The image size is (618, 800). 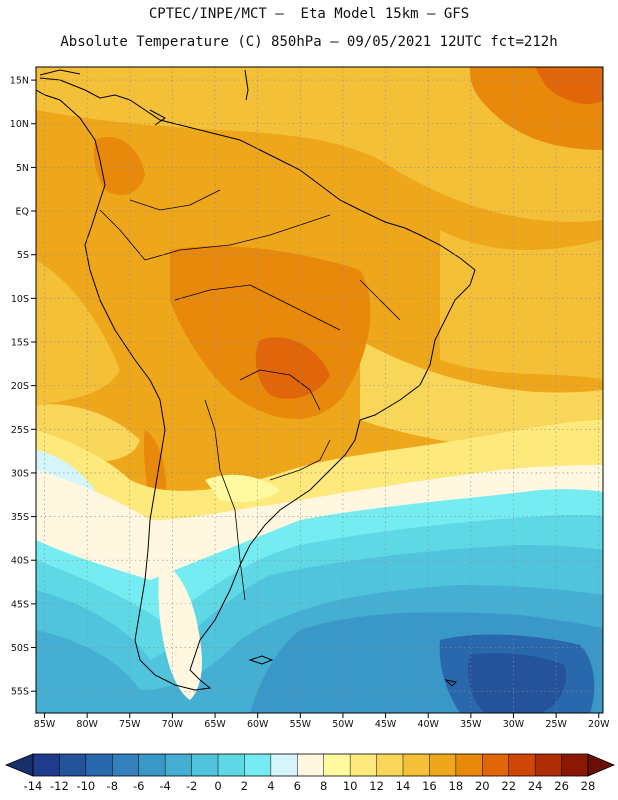 What do you see at coordinates (215, 724) in the screenshot?
I see `lon-tick-label: 65W` at bounding box center [215, 724].